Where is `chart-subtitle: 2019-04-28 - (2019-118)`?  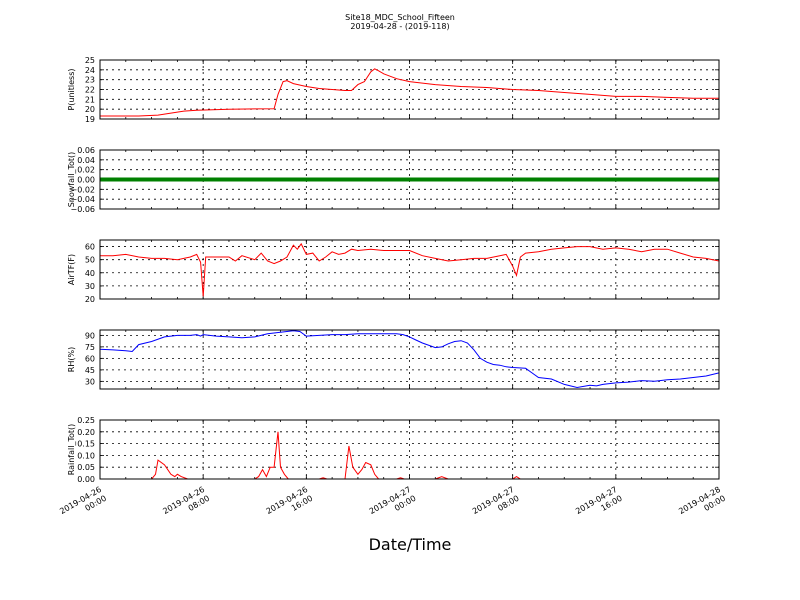
chart-subtitle: 2019-04-28 - (2019-118) is located at coordinates (399, 26).